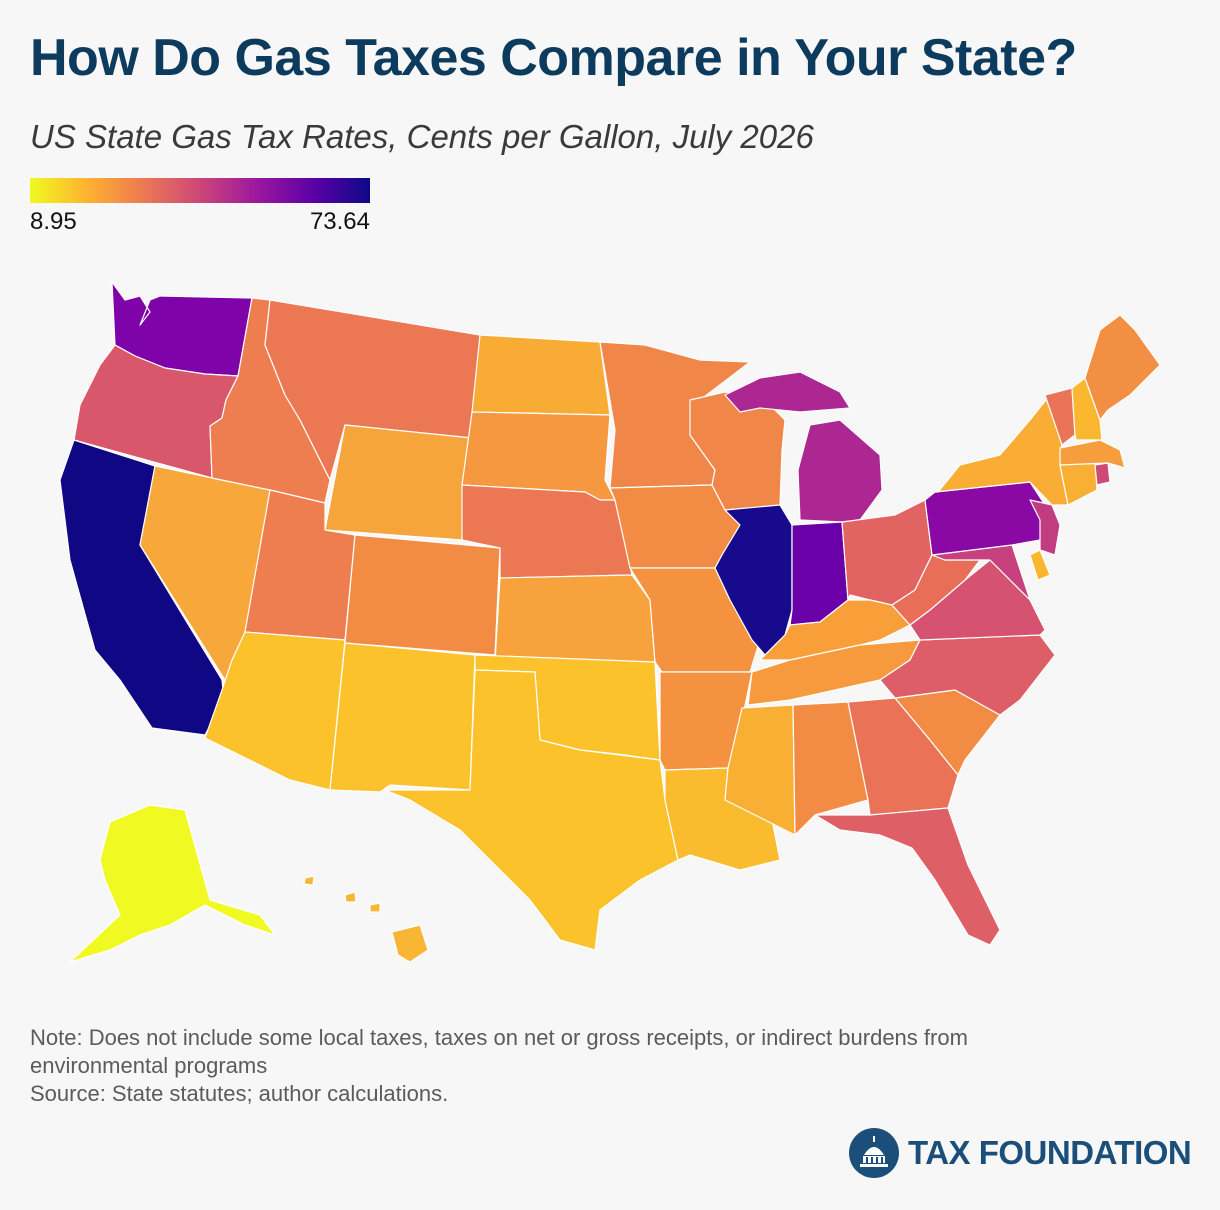 This screenshot has height=1210, width=1220. Describe the element at coordinates (531, 810) in the screenshot. I see `state-texas` at that location.